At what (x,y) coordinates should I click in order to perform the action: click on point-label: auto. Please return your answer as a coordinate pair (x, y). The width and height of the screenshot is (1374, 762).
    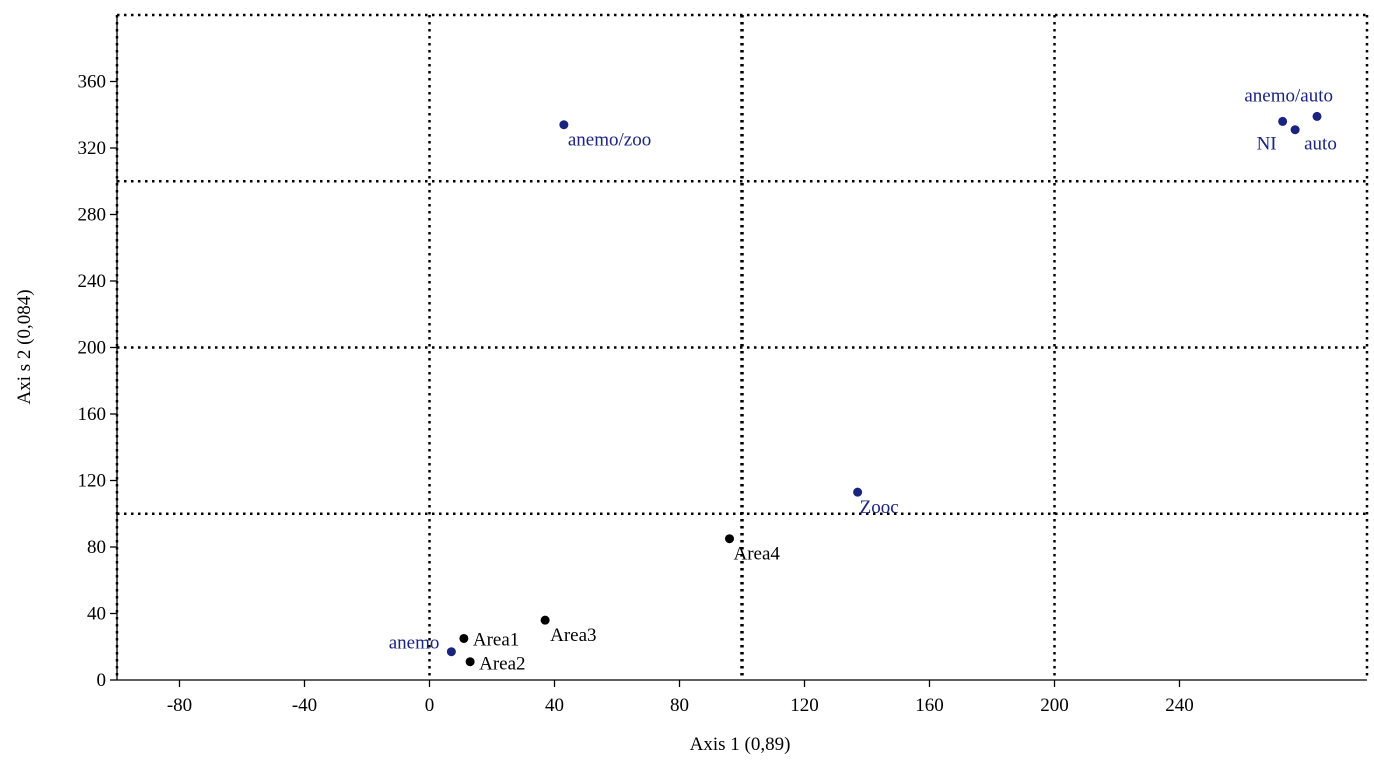
    Looking at the image, I should click on (1320, 144).